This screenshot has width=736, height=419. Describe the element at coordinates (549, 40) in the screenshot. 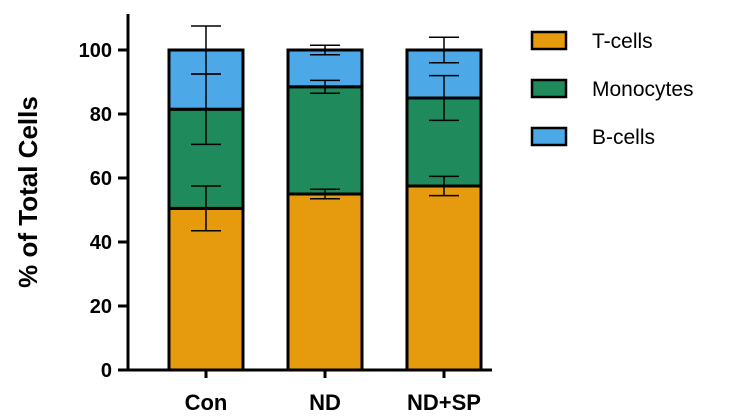

I see `legend-swatch-t-cells` at that location.